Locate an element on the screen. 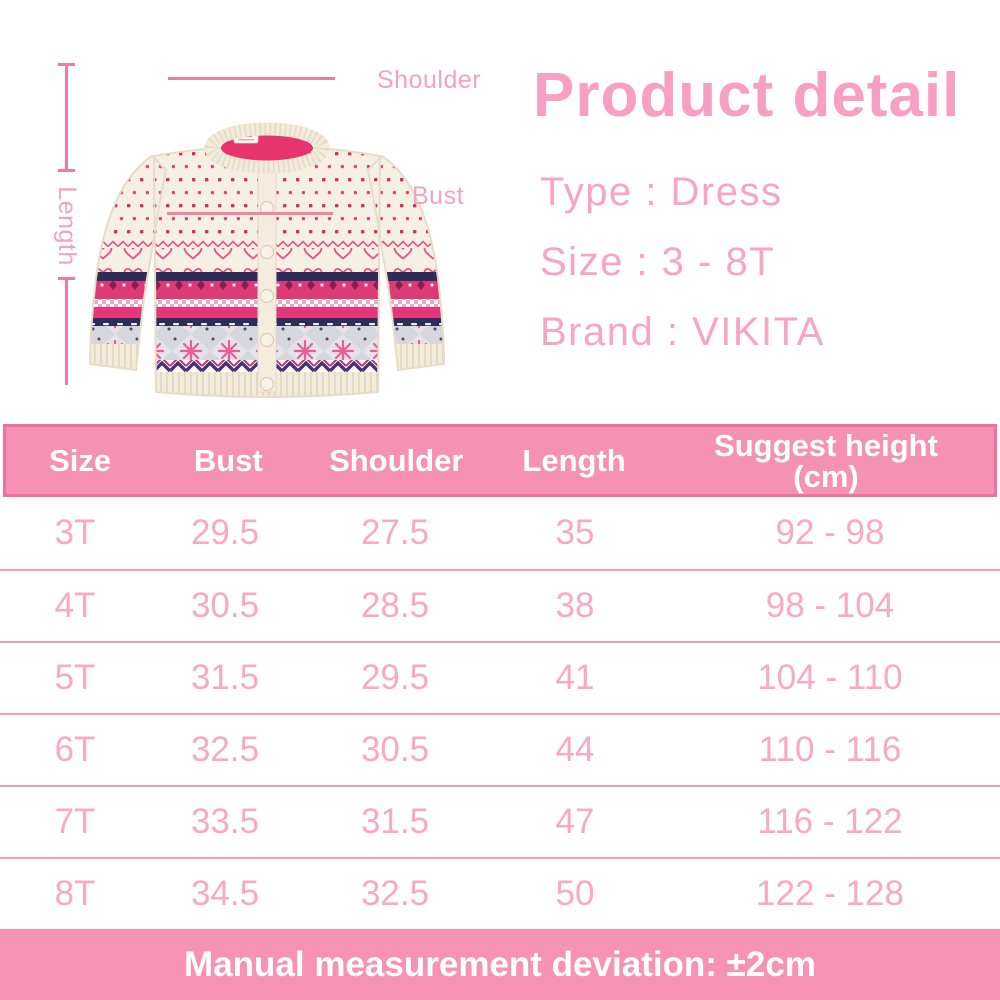  cell-length: 47 is located at coordinates (575, 821).